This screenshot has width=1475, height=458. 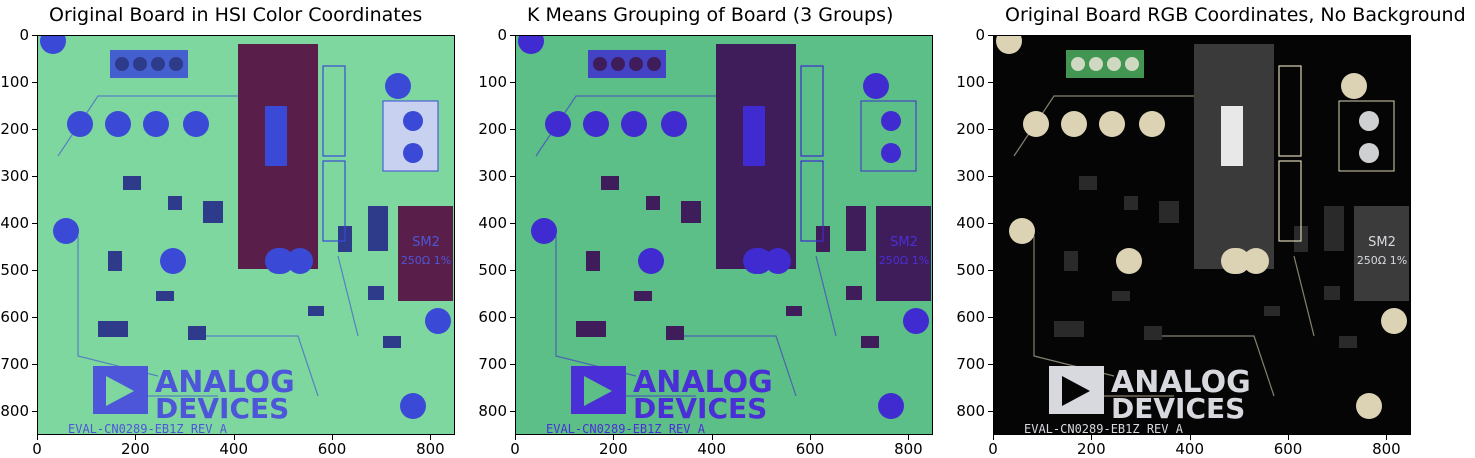 I want to click on logo-text-devices: DEVICES, so click(x=700, y=408).